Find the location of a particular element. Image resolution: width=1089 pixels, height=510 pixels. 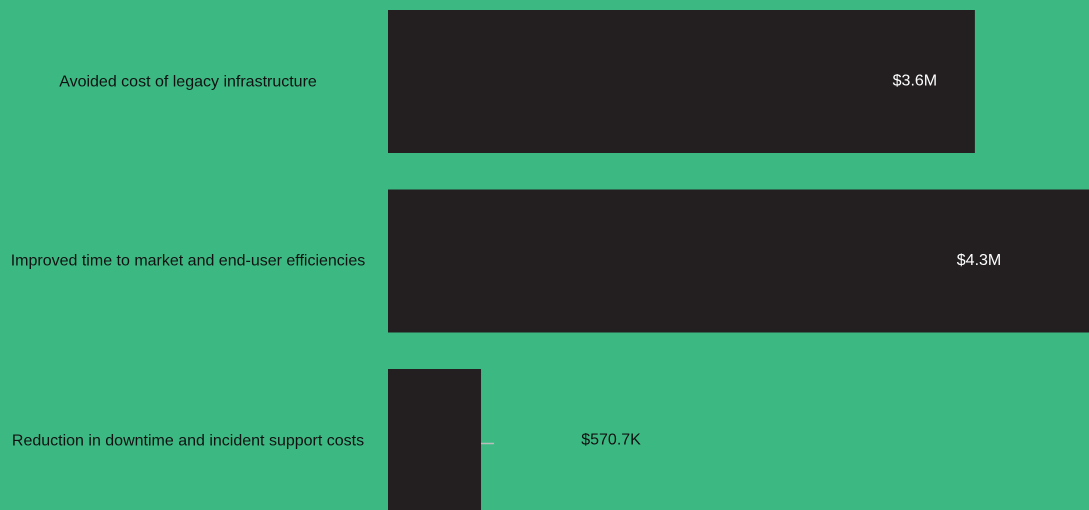

bar is located at coordinates (435, 439).